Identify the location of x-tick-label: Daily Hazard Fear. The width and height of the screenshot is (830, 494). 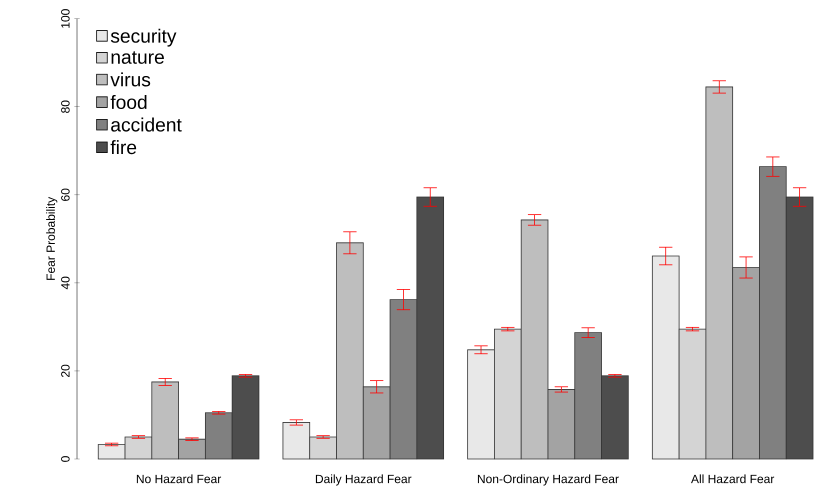
(364, 480).